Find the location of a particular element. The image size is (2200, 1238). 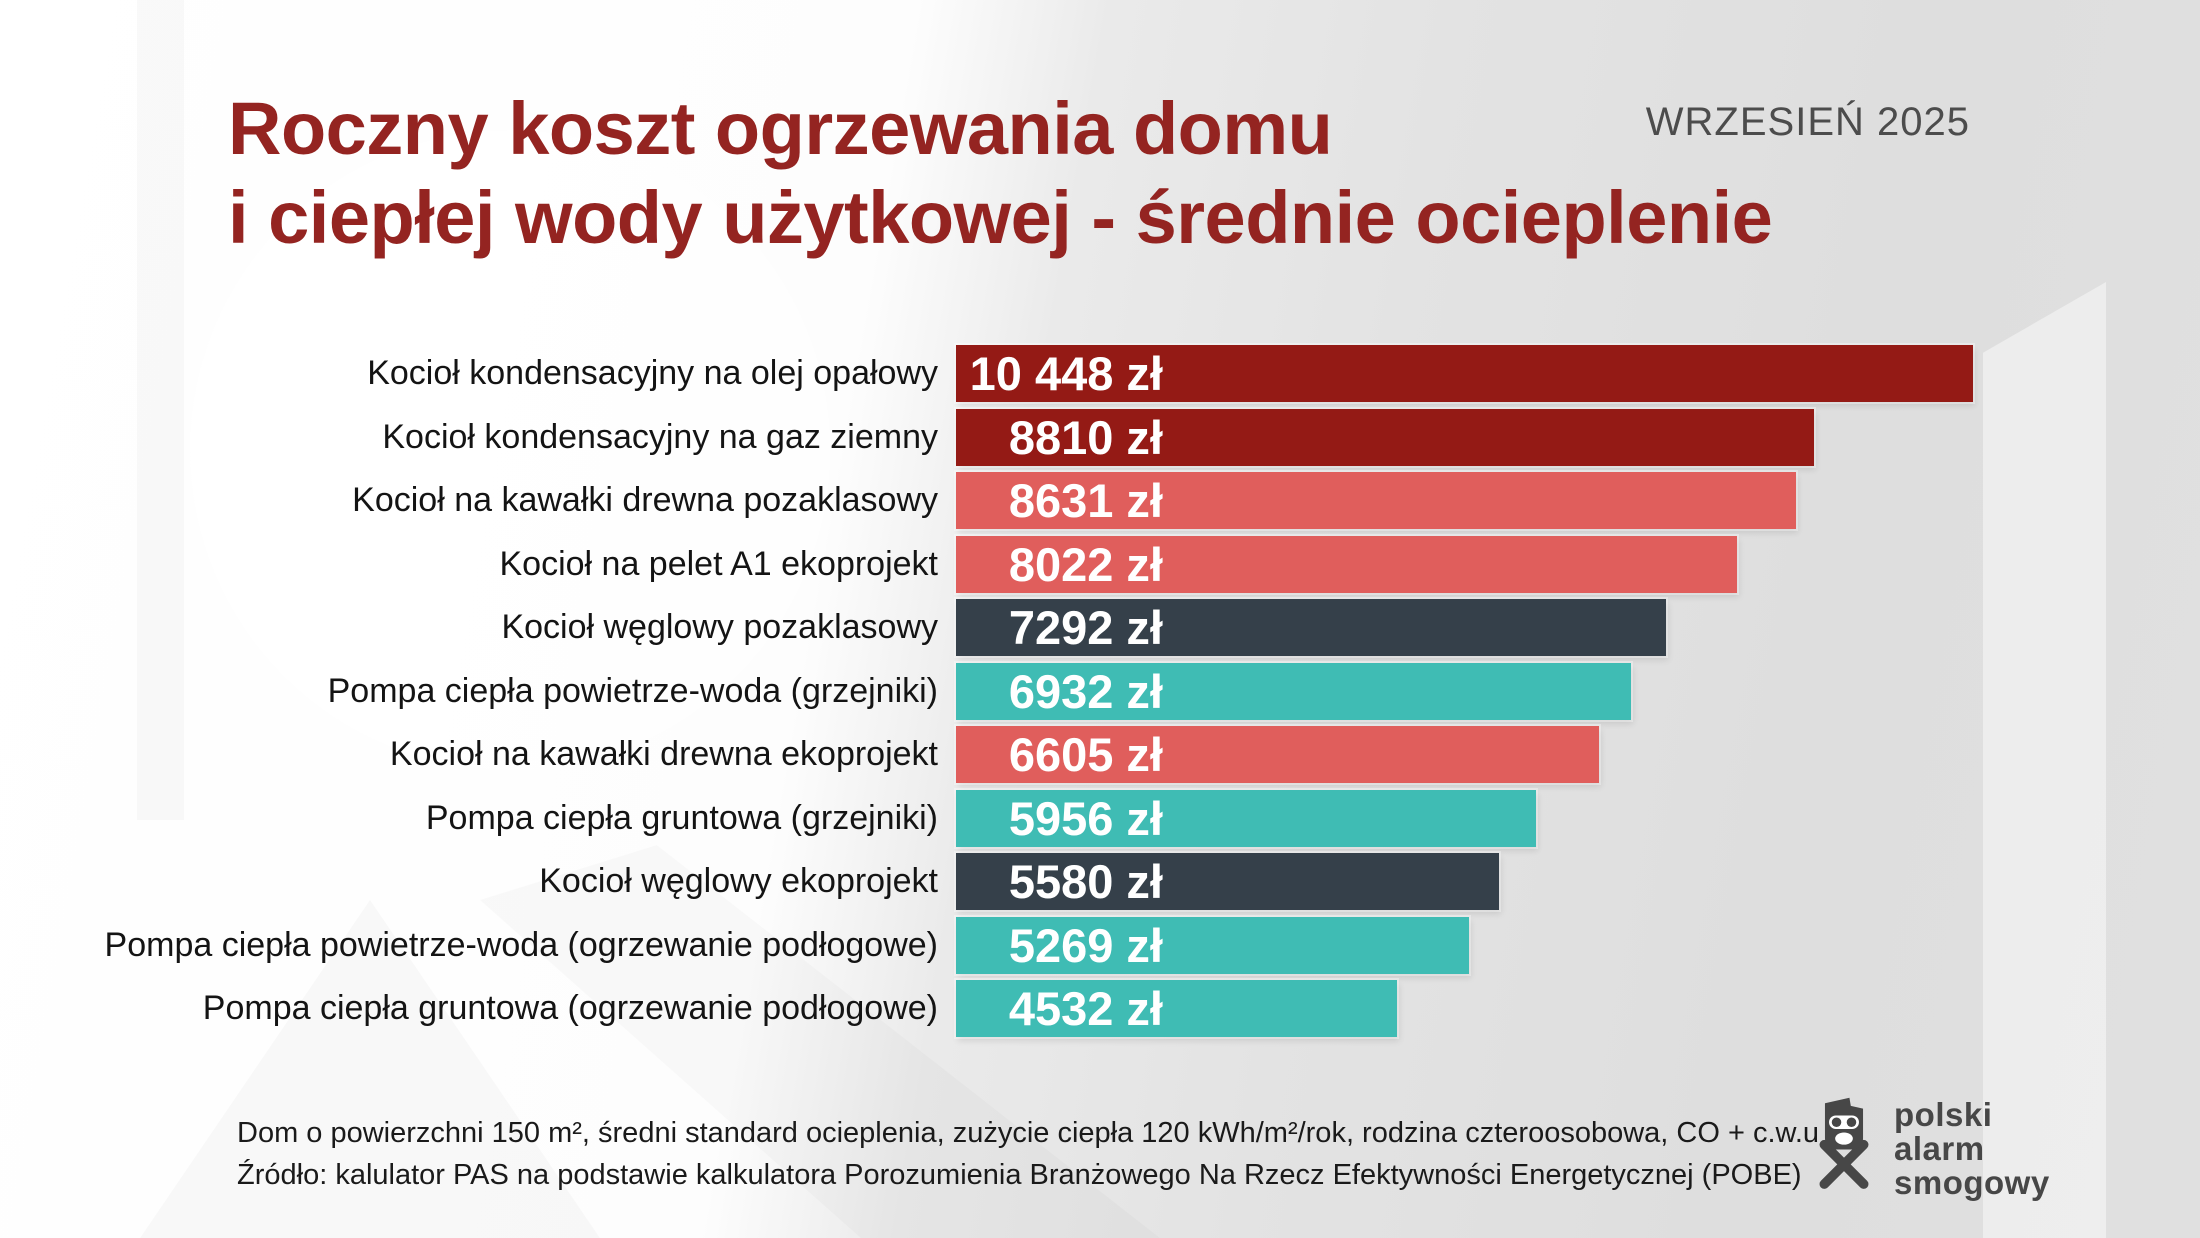

bar-value-label: 8022 zł is located at coordinates (1085, 564).